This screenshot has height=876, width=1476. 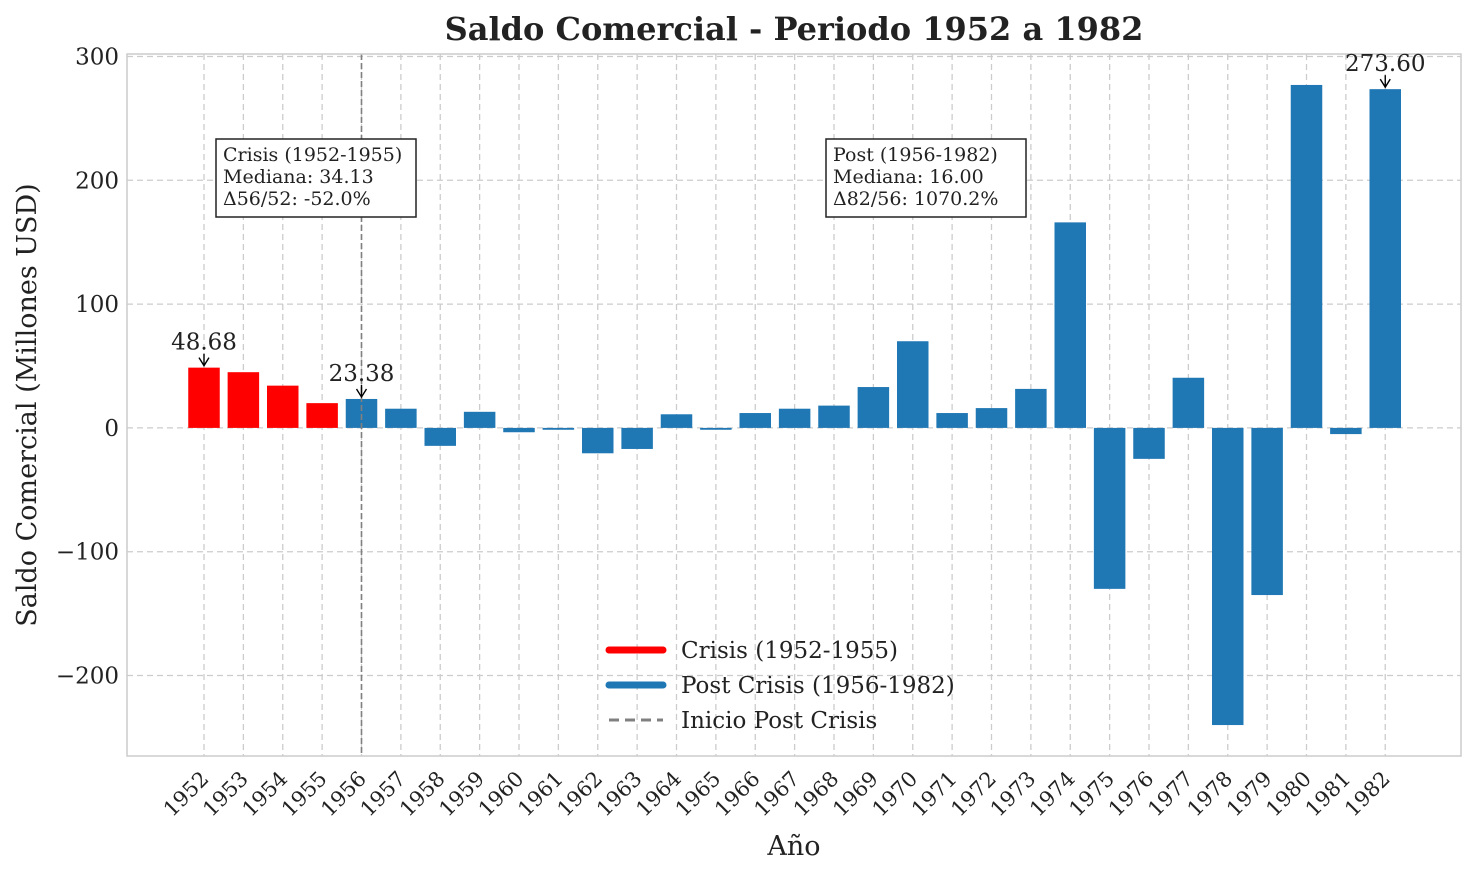 I want to click on bar-1976, so click(x=1149, y=443).